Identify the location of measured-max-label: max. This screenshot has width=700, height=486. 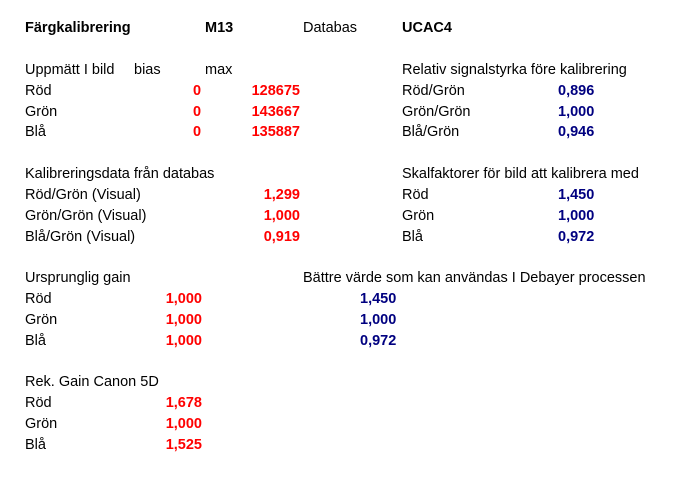
(219, 70).